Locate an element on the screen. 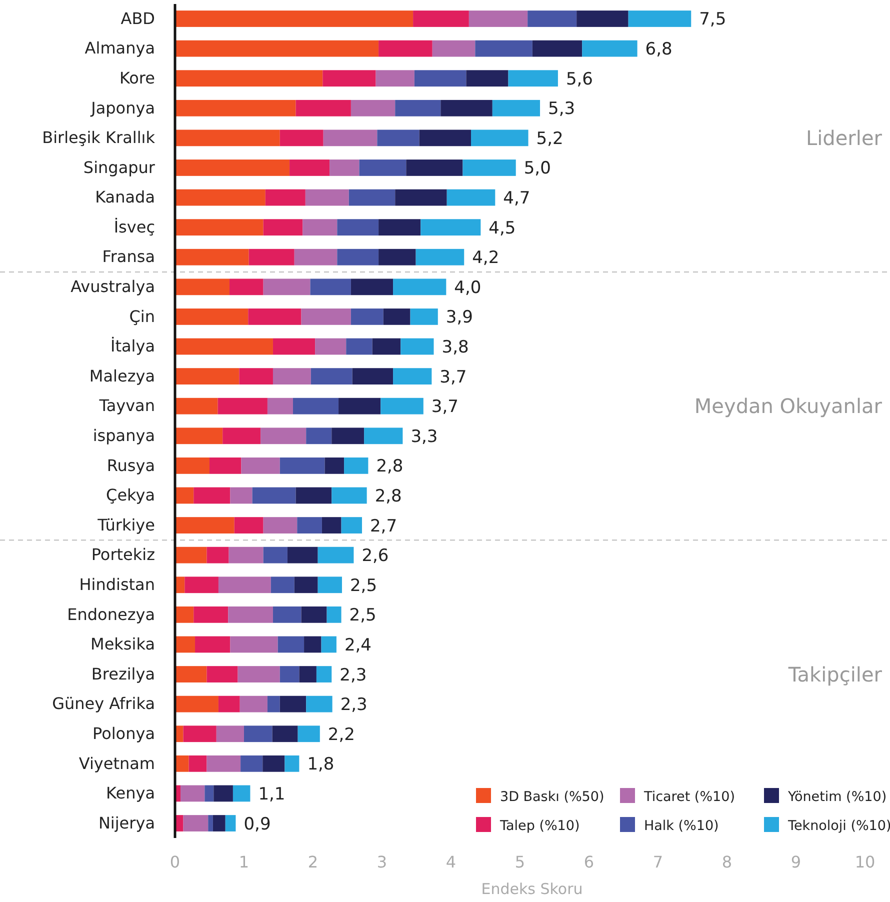 The width and height of the screenshot is (890, 902). y-tick-label: Kore is located at coordinates (137, 78).